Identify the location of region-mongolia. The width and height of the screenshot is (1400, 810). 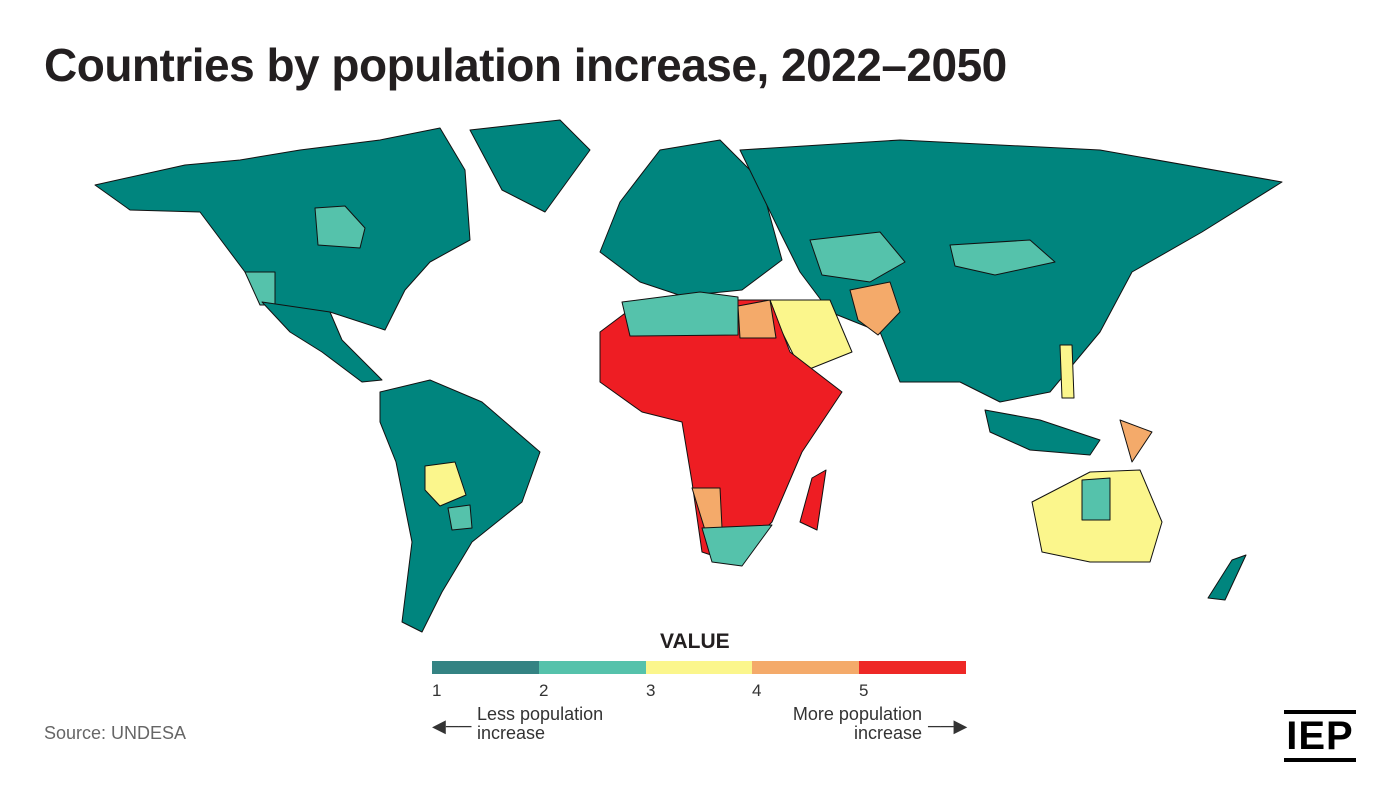
(1002, 257).